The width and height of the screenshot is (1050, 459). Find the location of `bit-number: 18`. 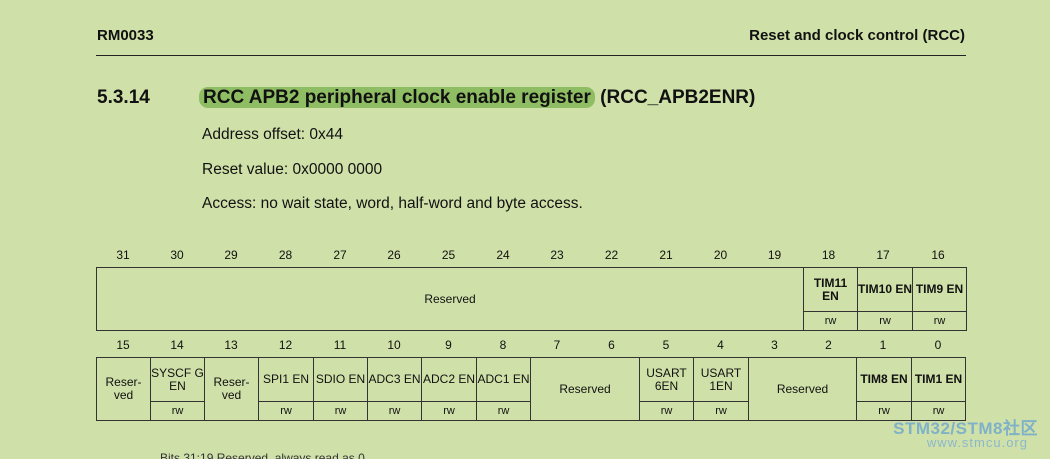

bit-number: 18 is located at coordinates (828, 255).